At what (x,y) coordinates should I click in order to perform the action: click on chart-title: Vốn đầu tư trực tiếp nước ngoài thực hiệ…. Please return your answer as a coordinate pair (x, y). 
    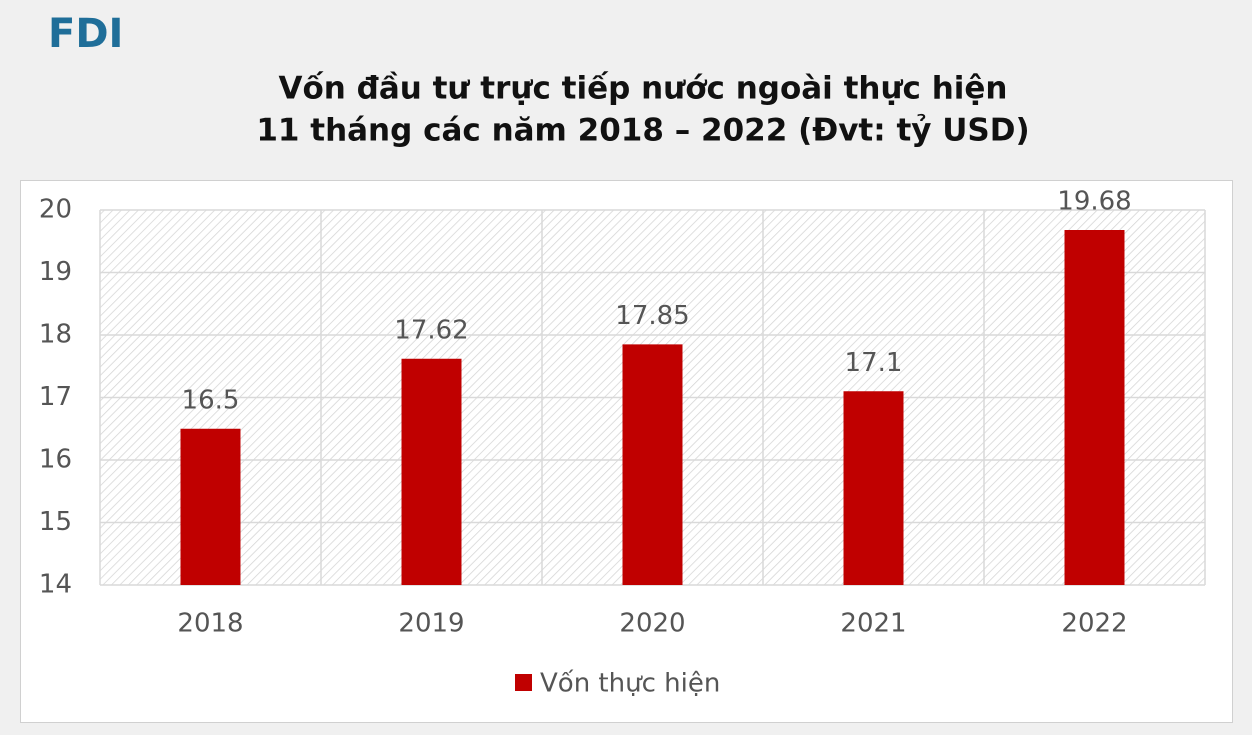
    Looking at the image, I should click on (642, 89).